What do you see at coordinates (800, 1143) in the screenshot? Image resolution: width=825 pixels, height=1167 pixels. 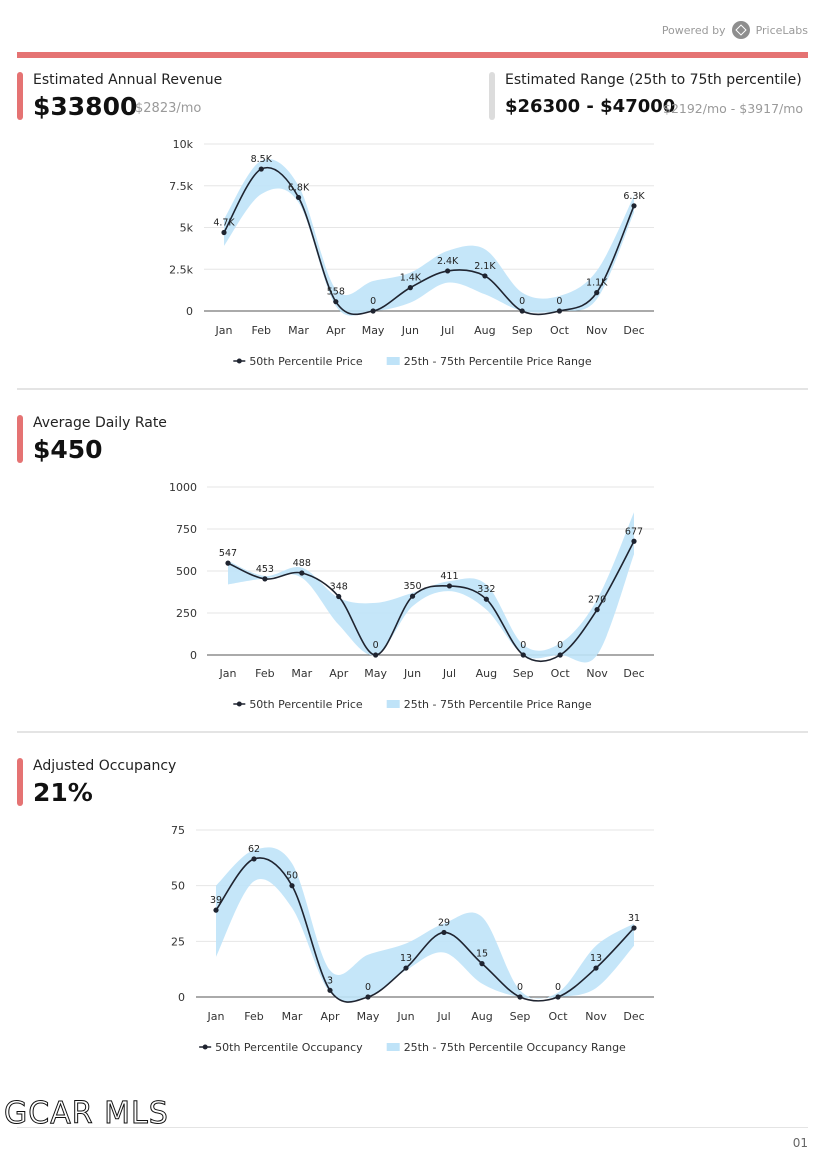 I see `page-number: 01` at bounding box center [800, 1143].